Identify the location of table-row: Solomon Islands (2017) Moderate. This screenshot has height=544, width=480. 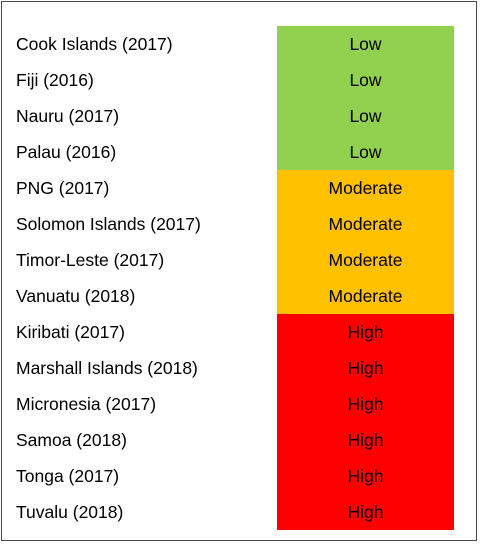
(240, 224).